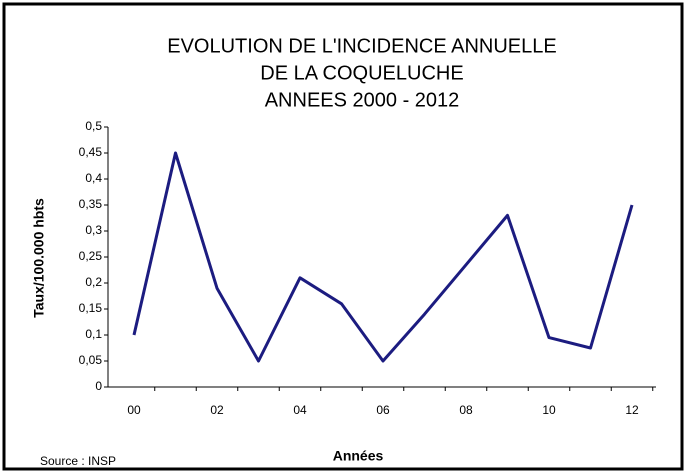 The width and height of the screenshot is (687, 474). What do you see at coordinates (93, 178) in the screenshot?
I see `y-tick-label: 0,4` at bounding box center [93, 178].